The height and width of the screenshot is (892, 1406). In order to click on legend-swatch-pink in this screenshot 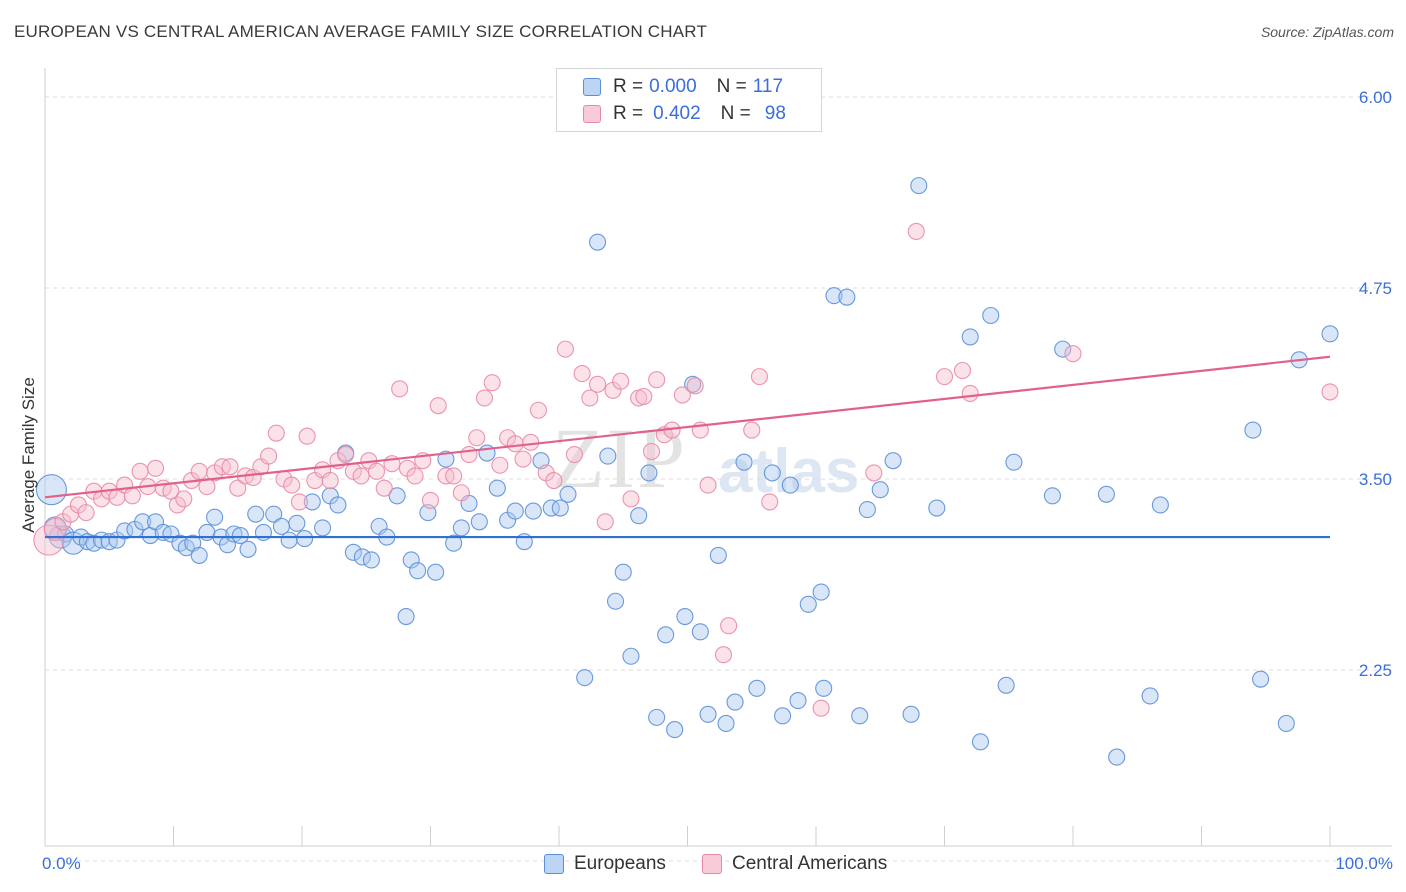, I will do `click(592, 114)`.